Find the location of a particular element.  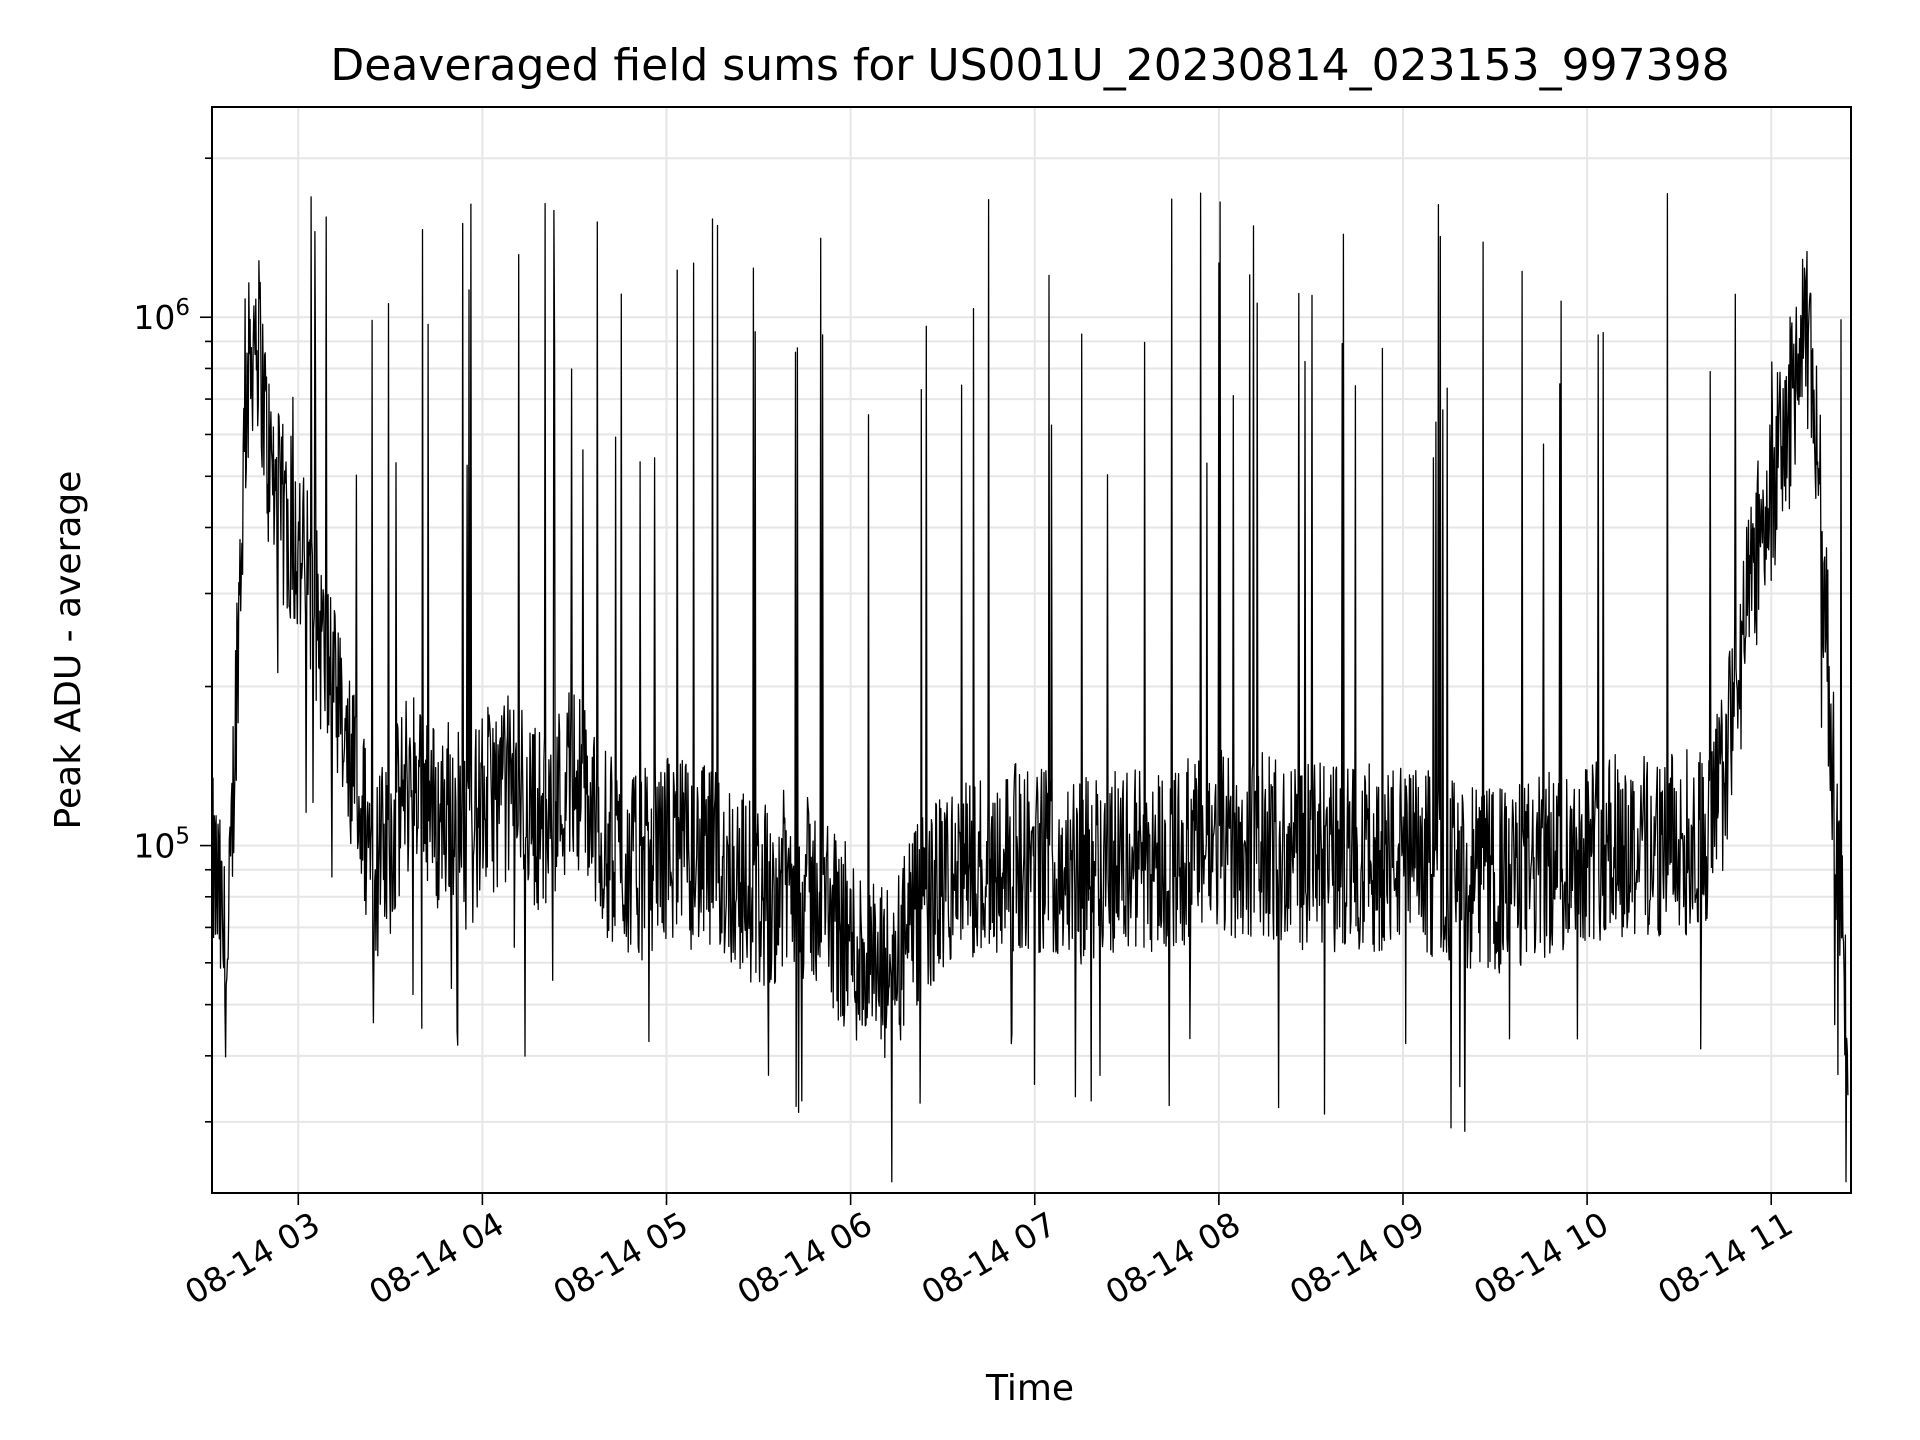

x-tick-label: 08-14 08 is located at coordinates (1173, 1258).